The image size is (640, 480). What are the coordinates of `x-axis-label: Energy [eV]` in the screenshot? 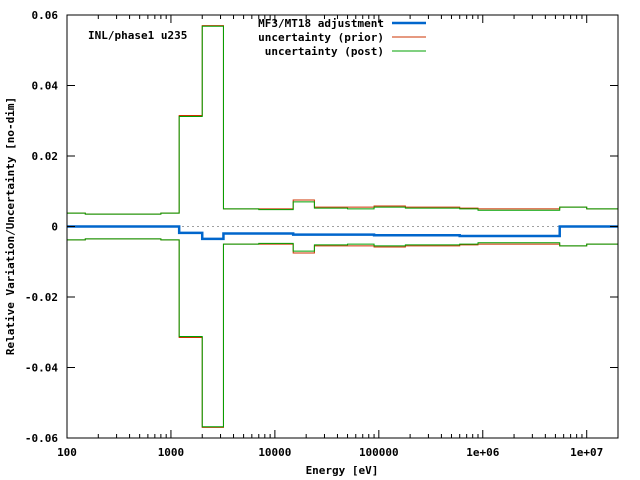 It's located at (342, 470).